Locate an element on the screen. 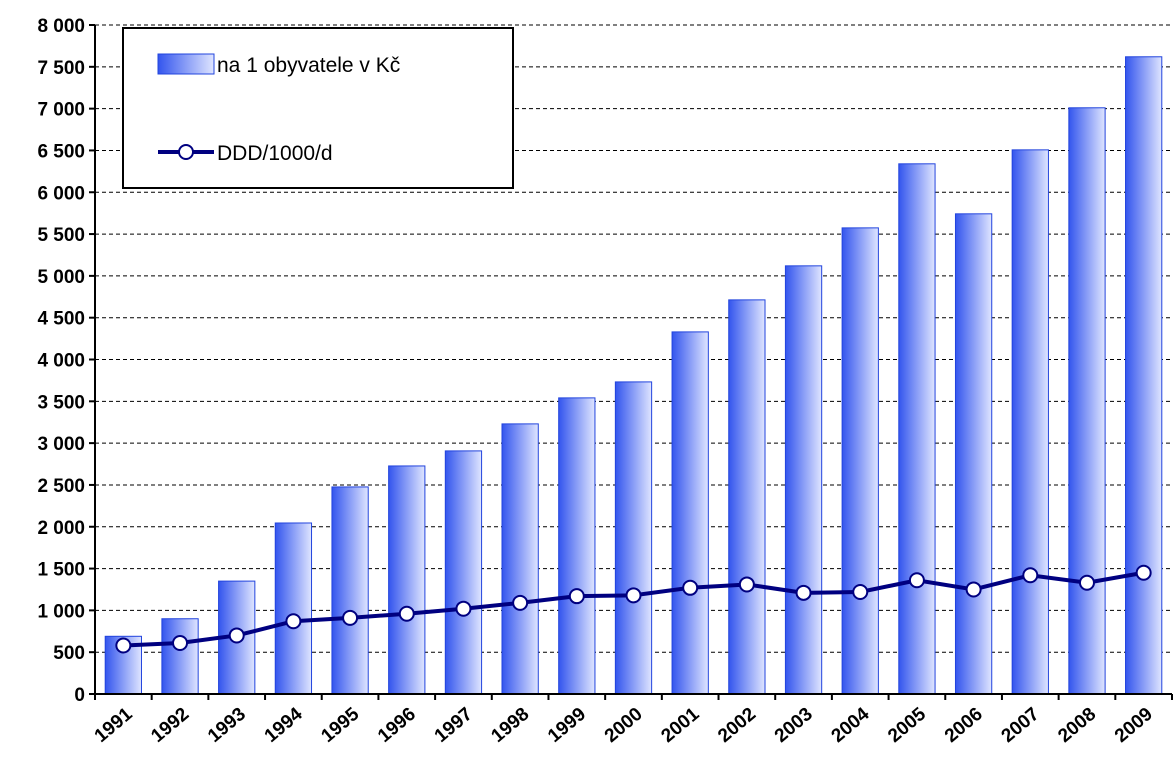 The height and width of the screenshot is (778, 1174). x-tick-label: 2005 is located at coordinates (907, 725).